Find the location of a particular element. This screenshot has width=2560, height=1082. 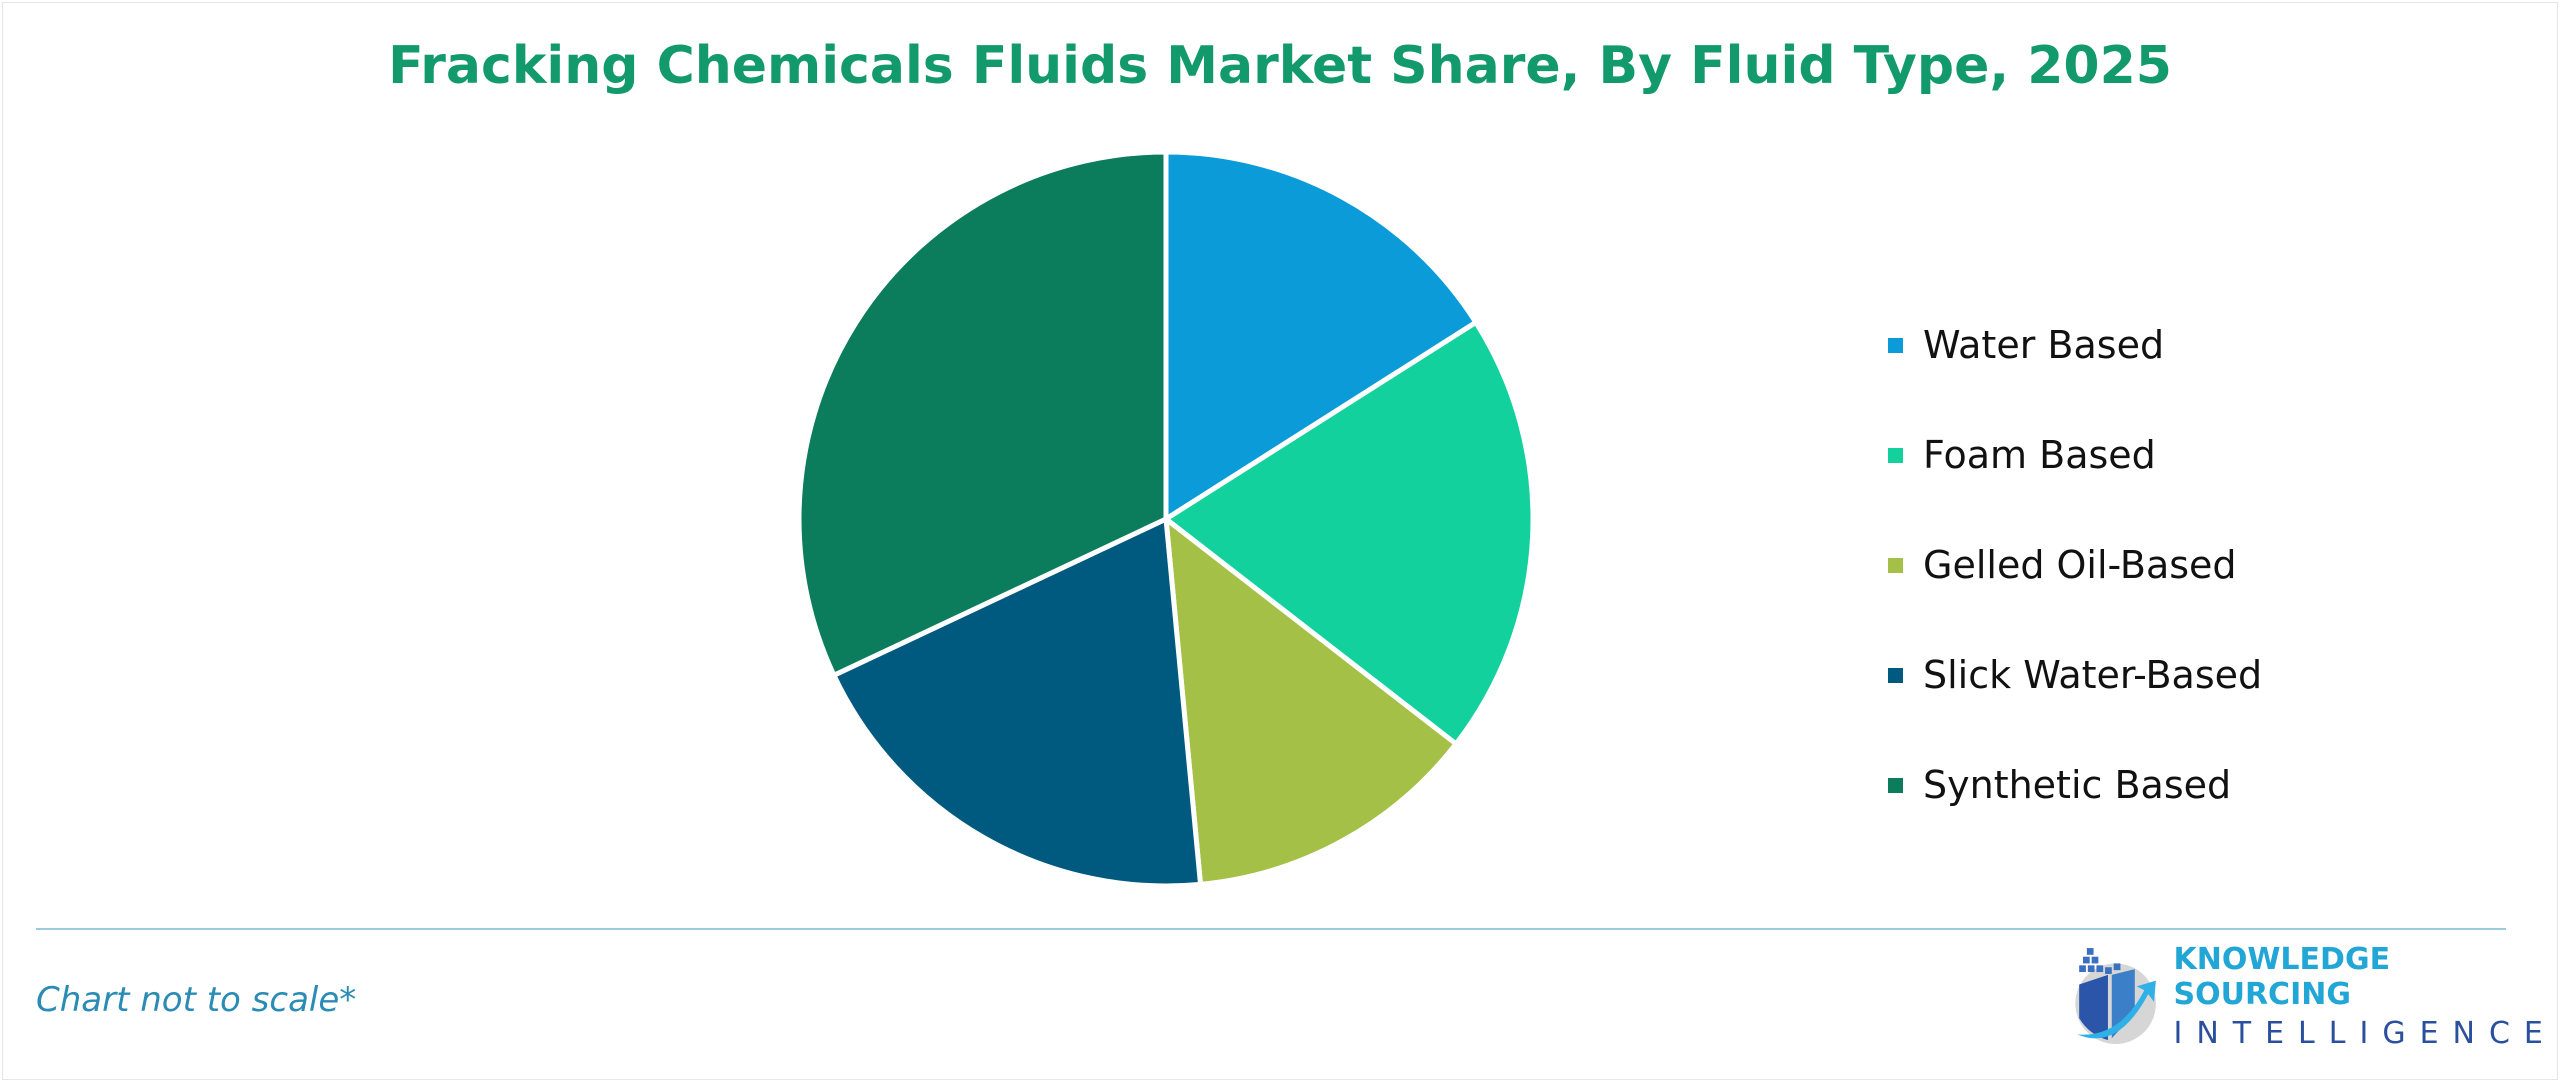

pie-slice-gelled-oil-based is located at coordinates (1311, 700).